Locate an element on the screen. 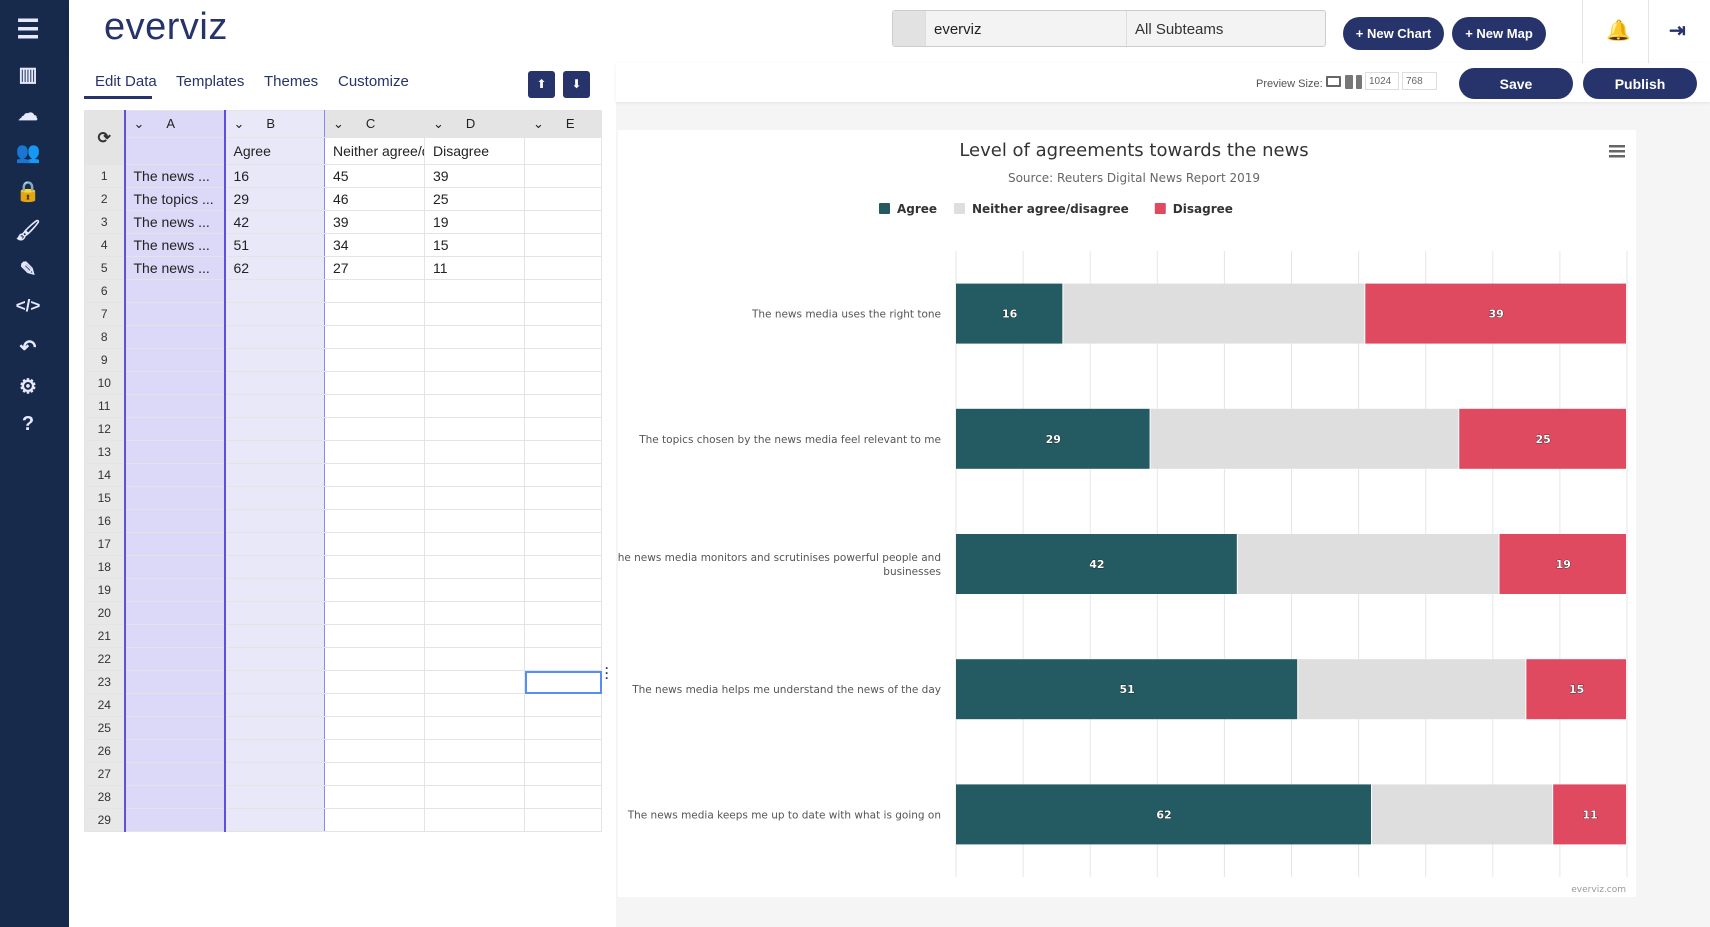 This screenshot has height=927, width=1710. chart-menu-icon is located at coordinates (1617, 151).